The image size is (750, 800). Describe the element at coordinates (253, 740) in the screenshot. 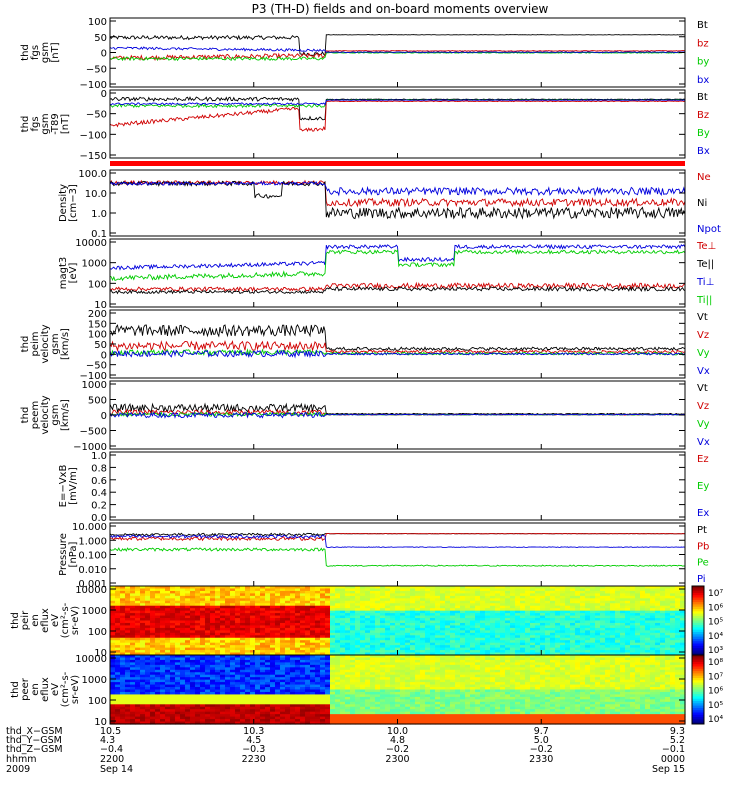

I see `x-axis-tick-y_gsm: 4.5` at that location.